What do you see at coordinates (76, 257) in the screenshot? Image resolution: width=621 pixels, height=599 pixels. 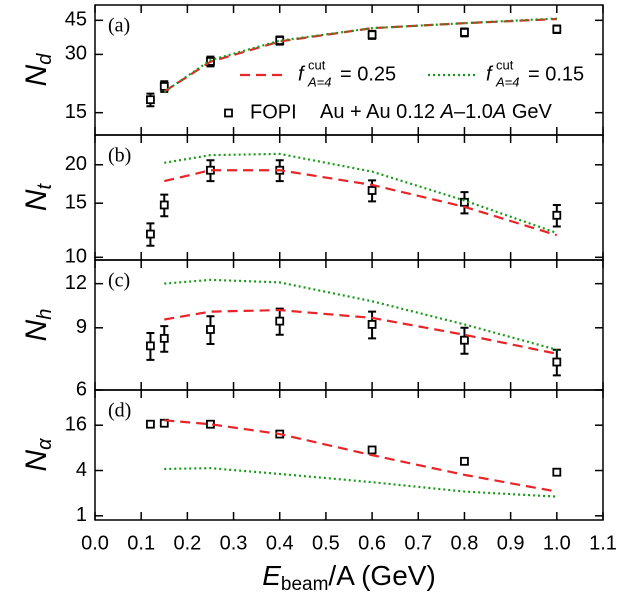 I see `y-tick-label: 10` at bounding box center [76, 257].